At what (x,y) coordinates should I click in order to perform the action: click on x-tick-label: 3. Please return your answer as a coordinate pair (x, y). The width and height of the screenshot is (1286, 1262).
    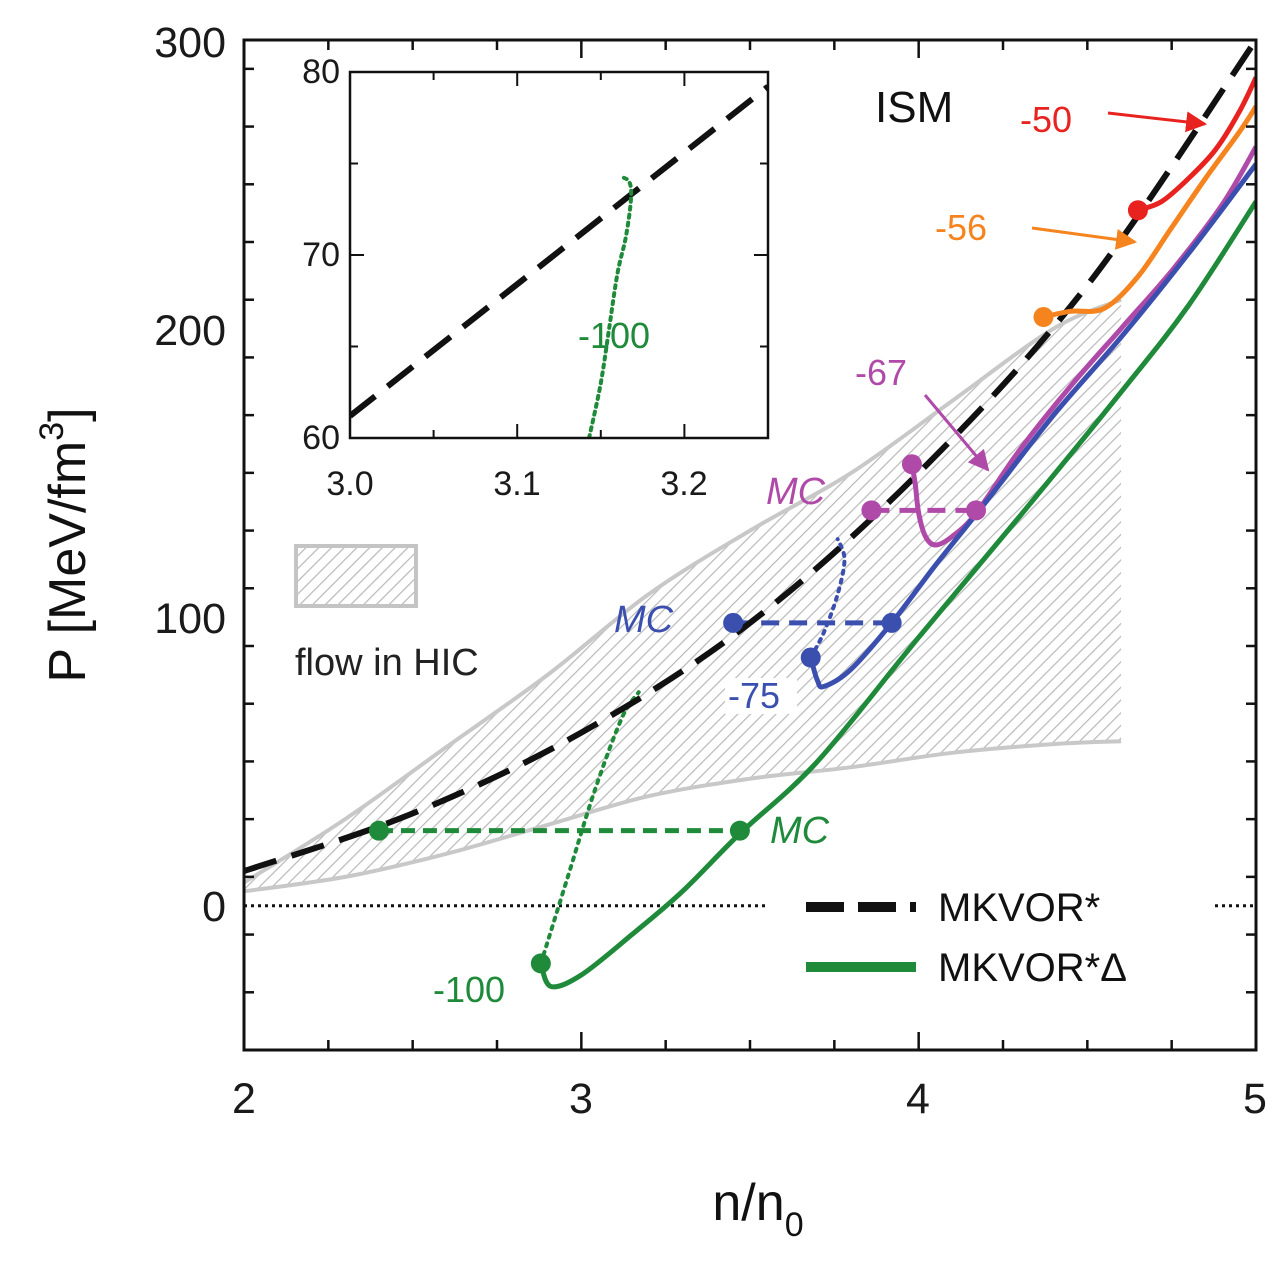
    Looking at the image, I should click on (581, 1099).